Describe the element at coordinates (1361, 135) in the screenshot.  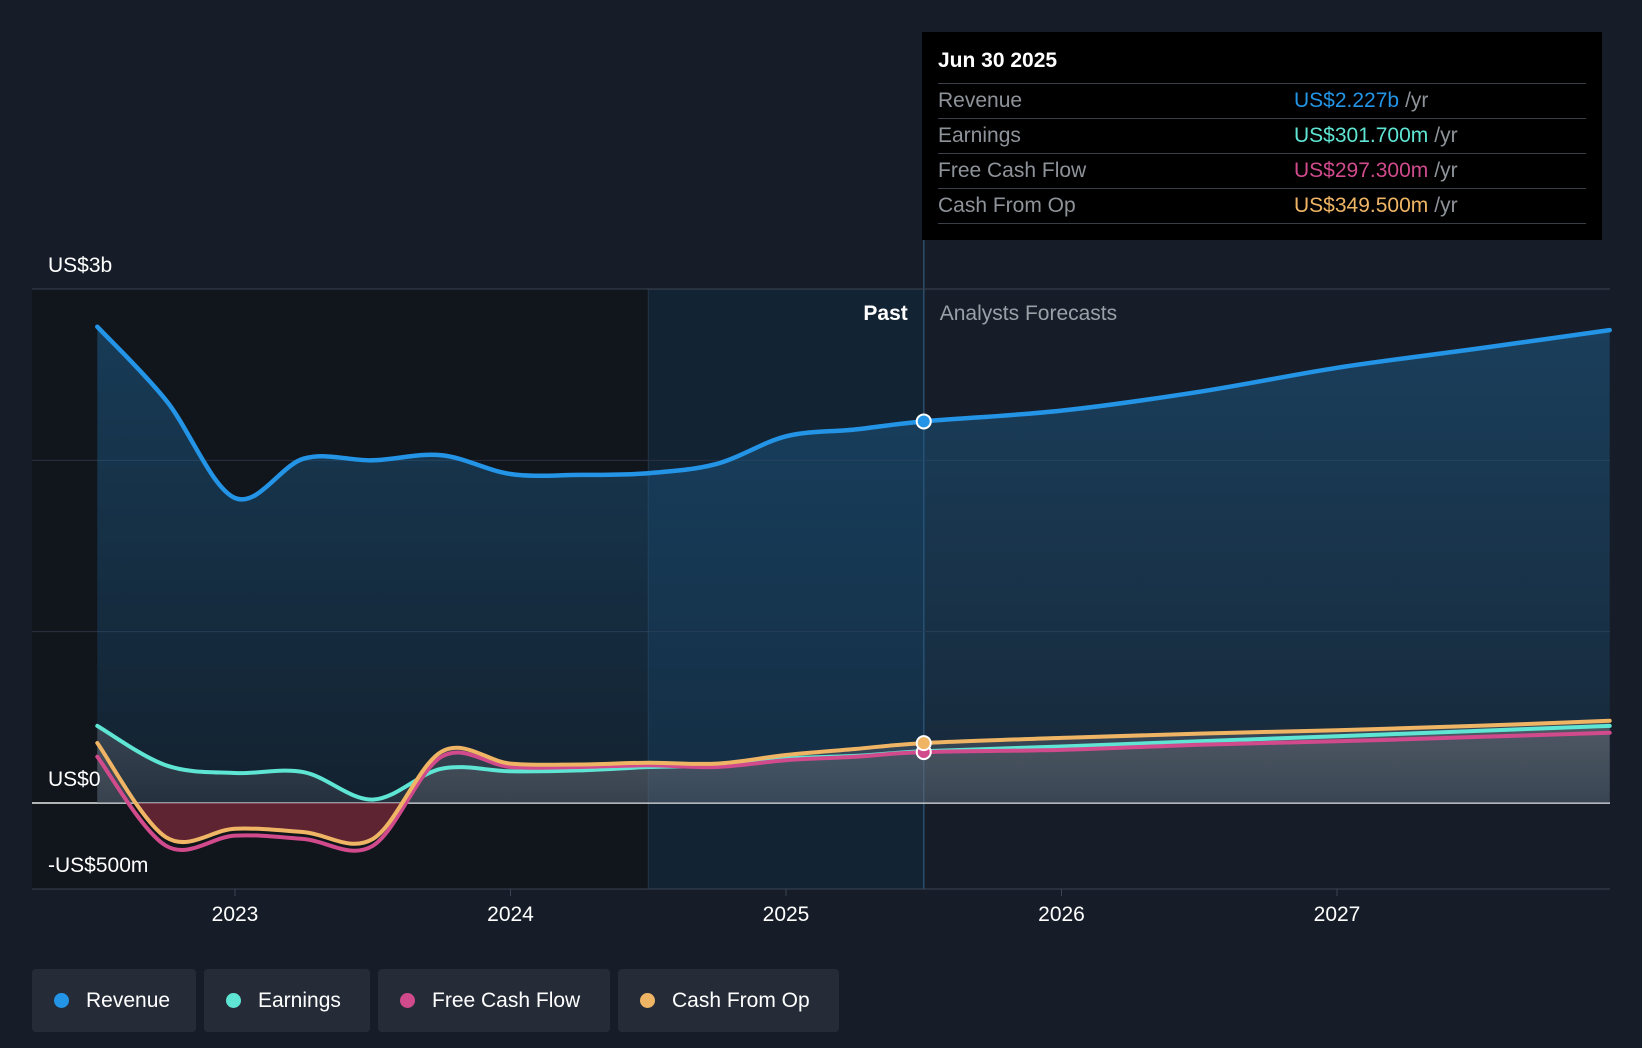
I see `tooltip-value: US$301.700m` at that location.